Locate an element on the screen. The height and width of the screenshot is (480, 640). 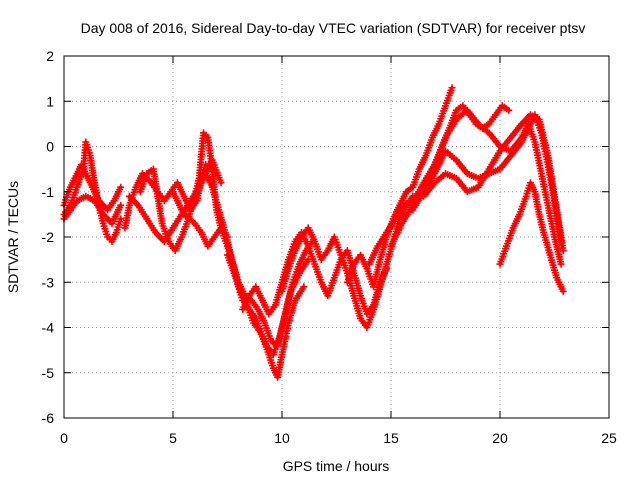
x-tick-label: 0 is located at coordinates (64, 438).